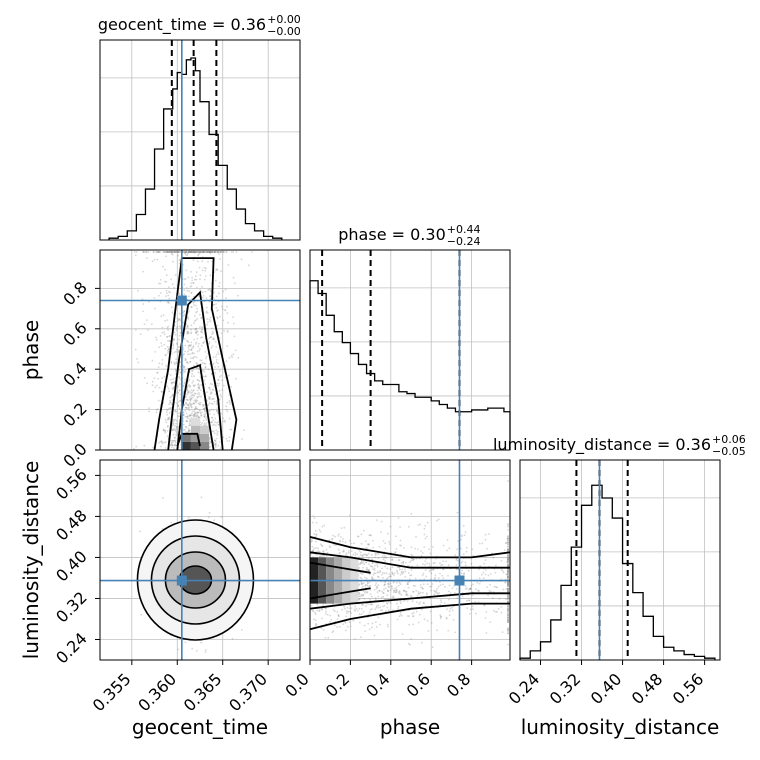 The height and width of the screenshot is (760, 760). What do you see at coordinates (181, 580) in the screenshot?
I see `truth-marker` at bounding box center [181, 580].